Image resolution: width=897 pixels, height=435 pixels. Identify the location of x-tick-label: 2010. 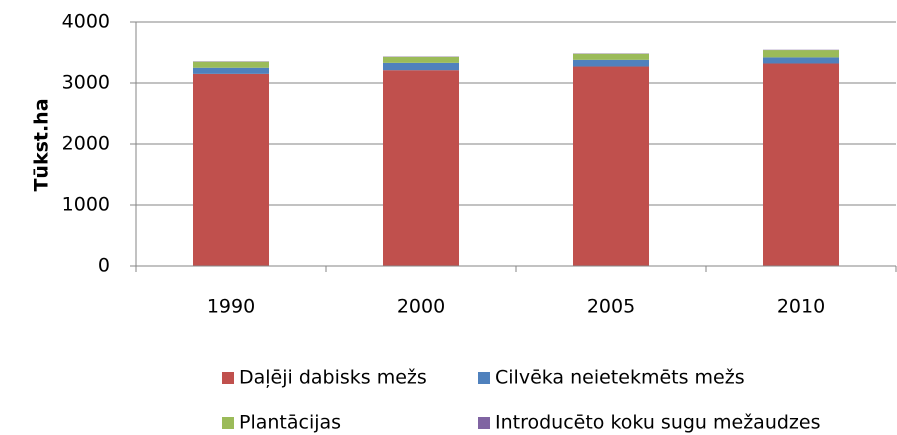
(801, 307).